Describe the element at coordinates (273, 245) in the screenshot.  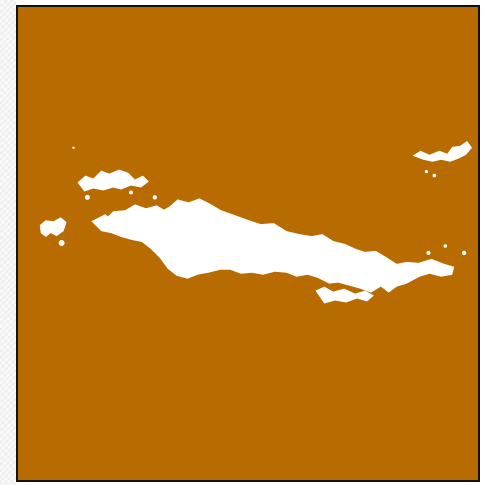
I see `mask-main-band` at that location.